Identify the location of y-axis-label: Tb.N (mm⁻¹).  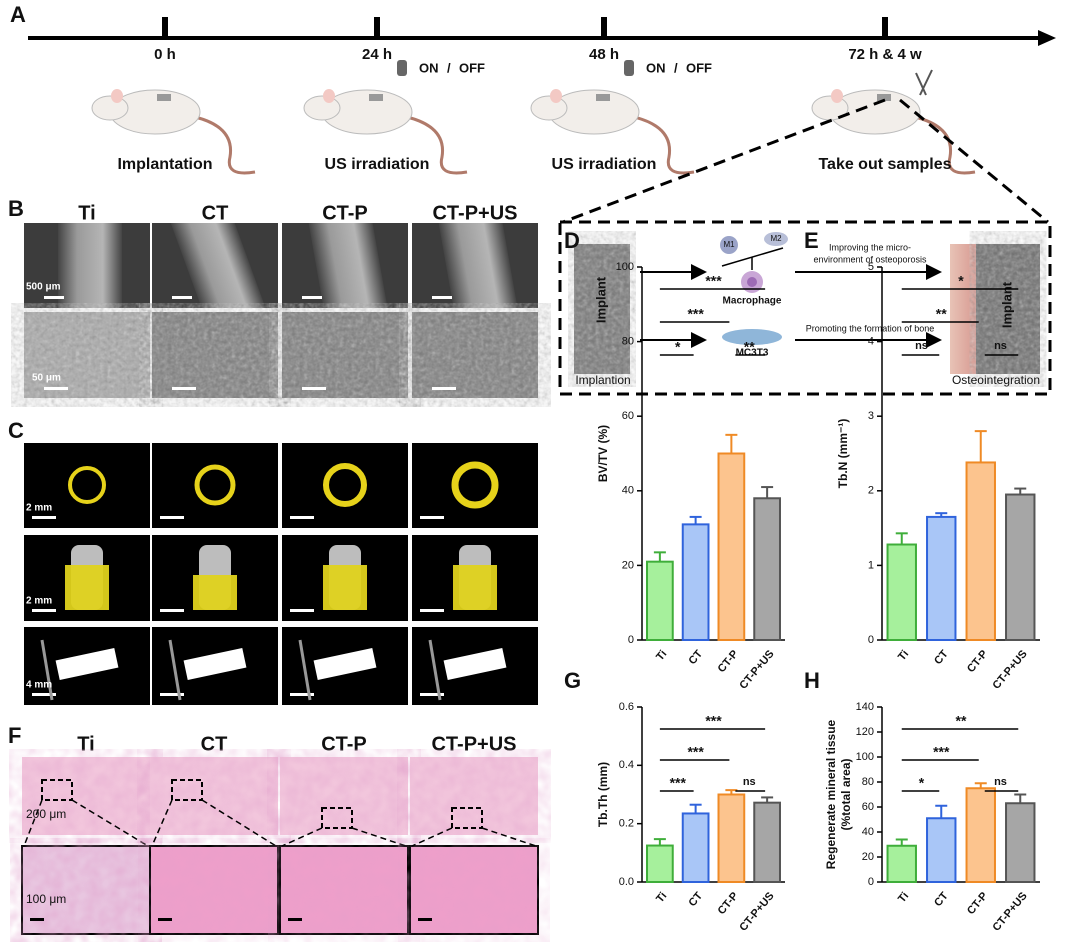
(843, 454).